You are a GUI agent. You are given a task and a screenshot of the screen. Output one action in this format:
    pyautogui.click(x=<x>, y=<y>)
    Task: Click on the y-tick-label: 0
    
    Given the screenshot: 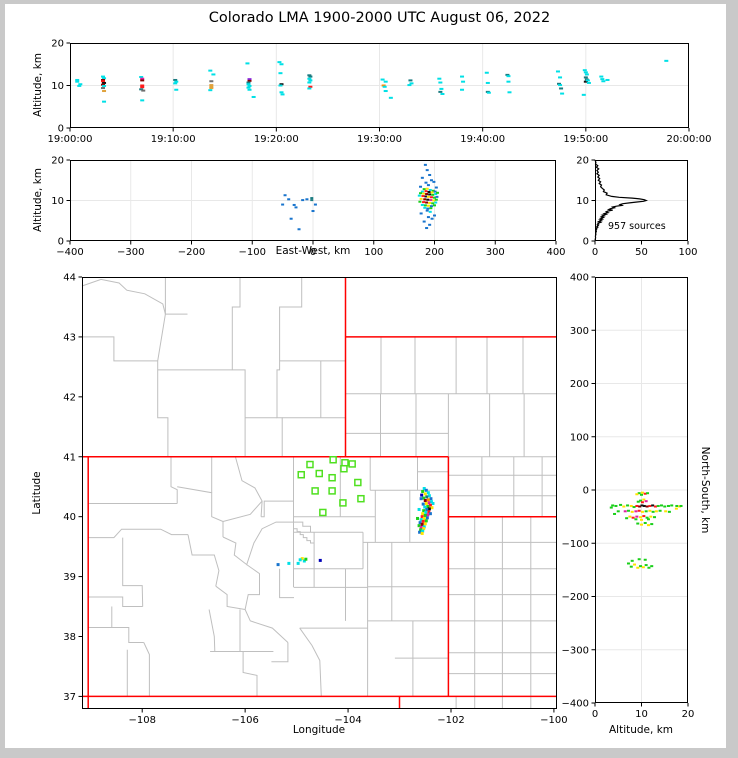 What is the action you would take?
    pyautogui.click(x=61, y=129)
    